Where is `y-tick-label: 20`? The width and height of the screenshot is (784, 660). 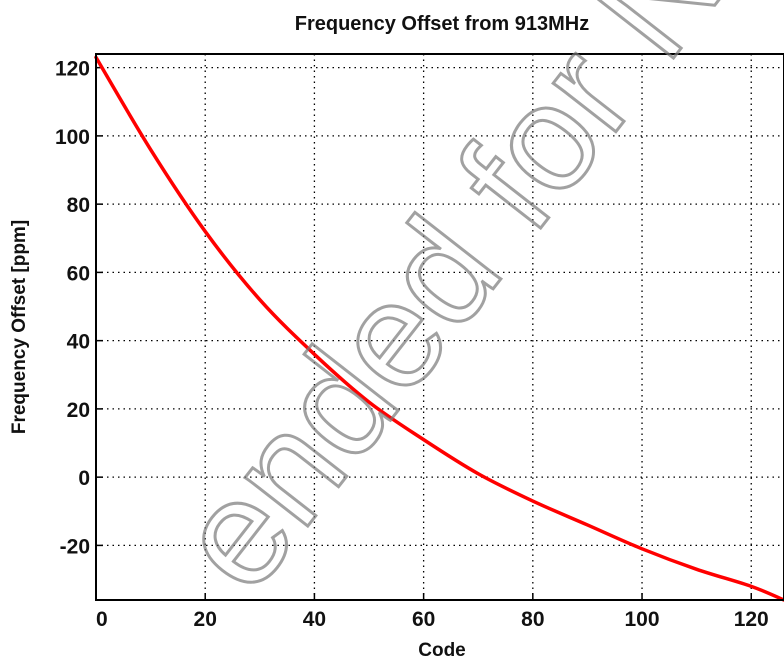 y-tick-label: 20 is located at coordinates (78, 410).